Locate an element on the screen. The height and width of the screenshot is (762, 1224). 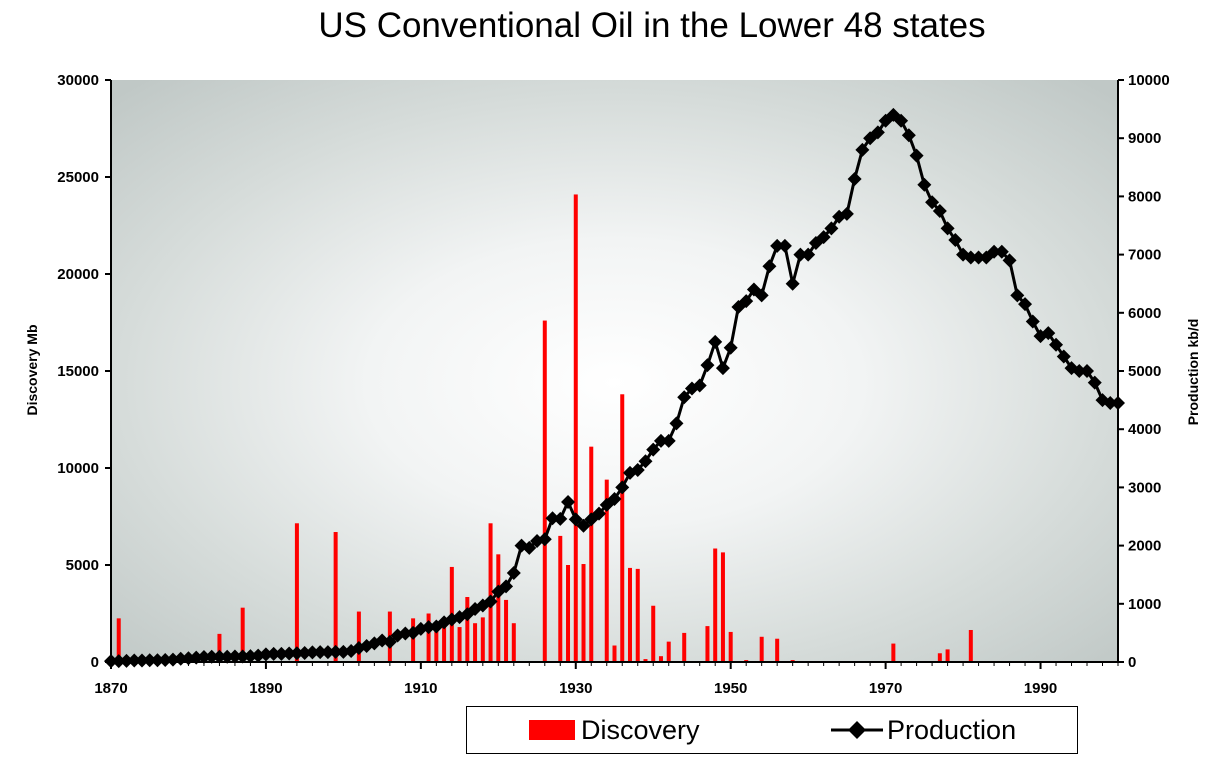
x-tick-label: 1930 is located at coordinates (575, 688).